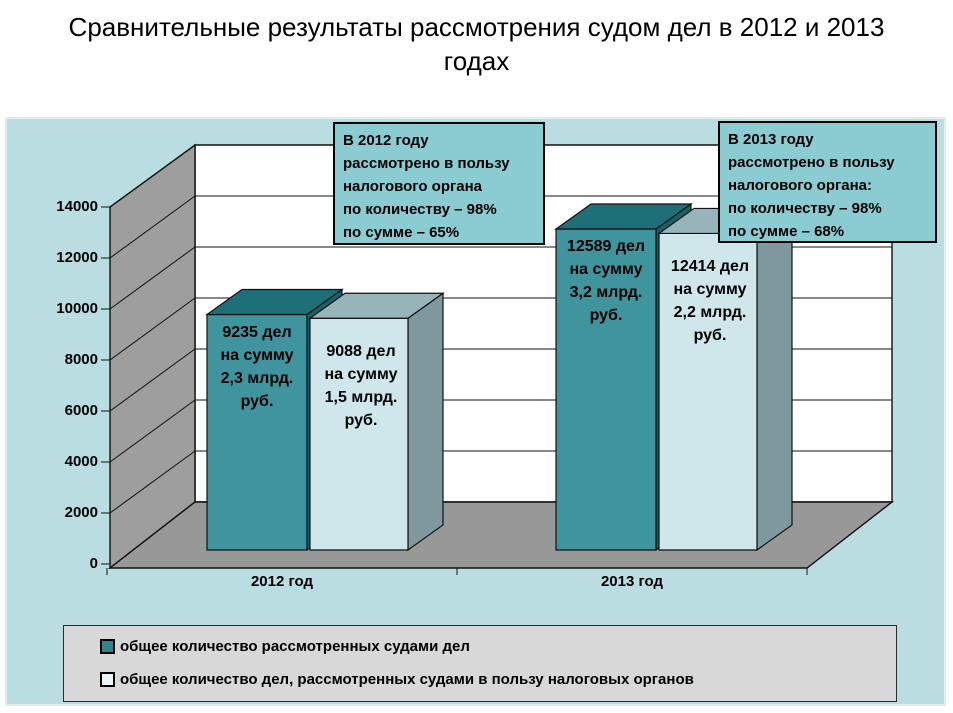  Describe the element at coordinates (401, 232) in the screenshot. I see `callout-line: по сумме – 65%` at that location.